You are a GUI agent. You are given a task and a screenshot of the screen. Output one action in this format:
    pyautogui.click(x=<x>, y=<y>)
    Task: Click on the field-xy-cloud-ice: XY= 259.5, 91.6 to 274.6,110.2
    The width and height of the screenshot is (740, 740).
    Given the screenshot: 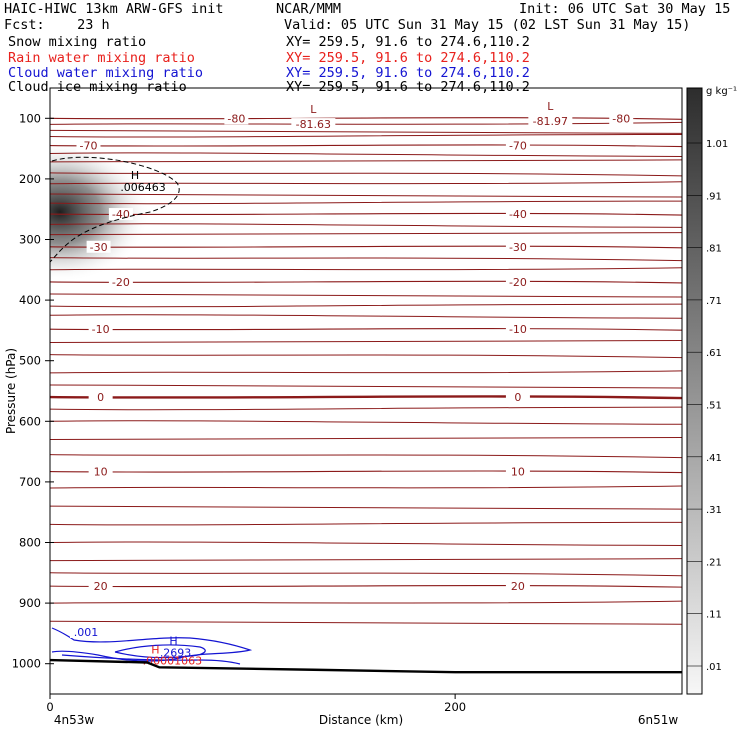 What is the action you would take?
    pyautogui.click(x=408, y=87)
    